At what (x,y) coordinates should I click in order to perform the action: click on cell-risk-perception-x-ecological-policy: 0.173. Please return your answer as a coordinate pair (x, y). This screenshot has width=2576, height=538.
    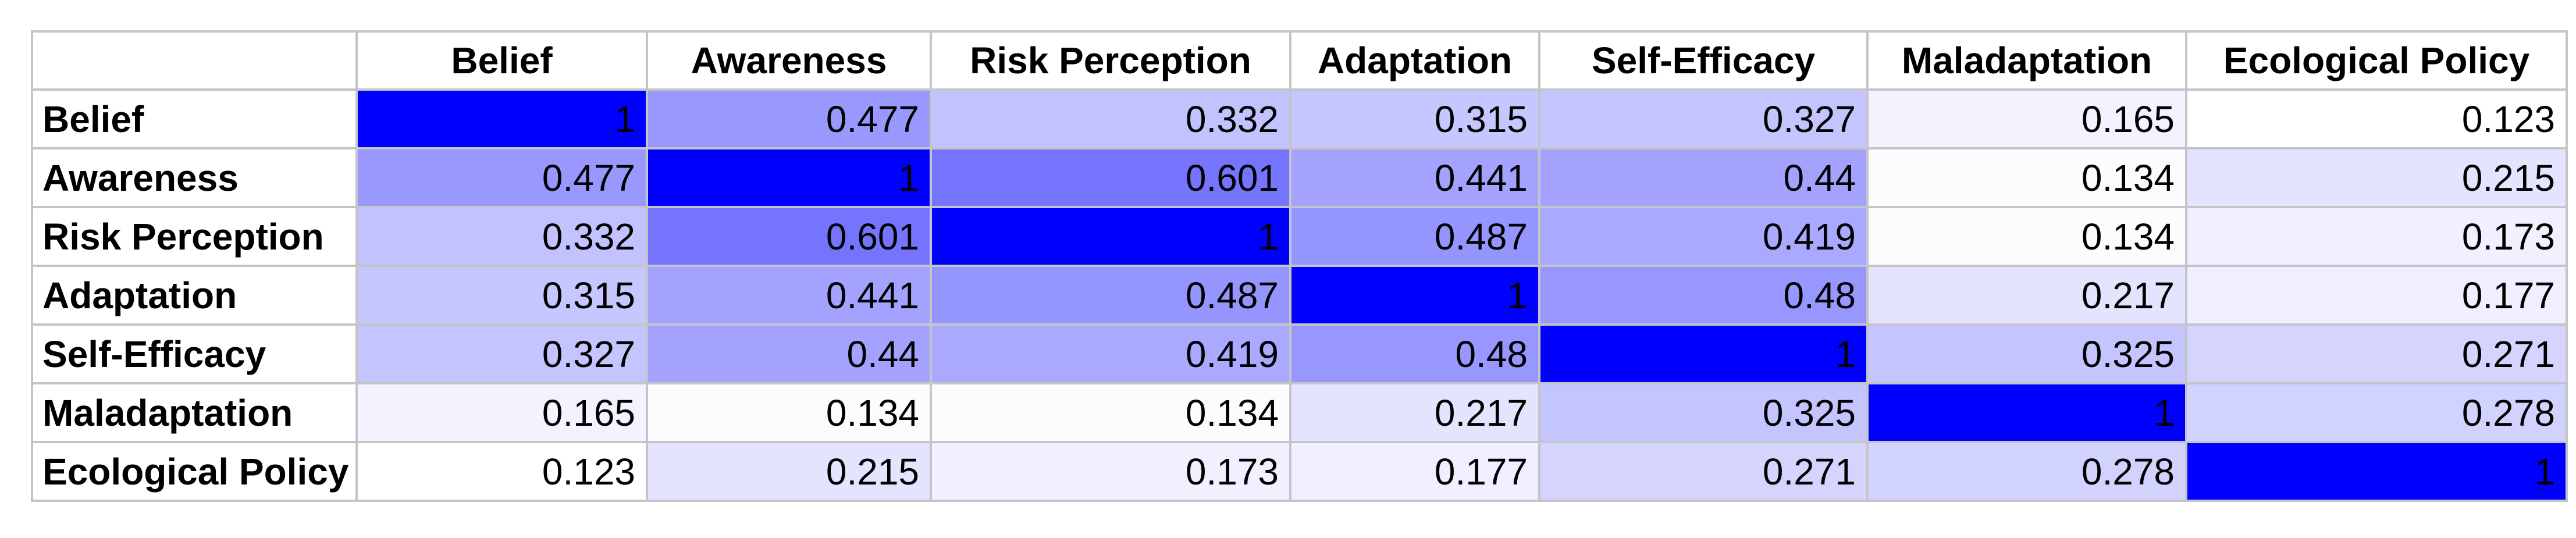
    Looking at the image, I should click on (2376, 237).